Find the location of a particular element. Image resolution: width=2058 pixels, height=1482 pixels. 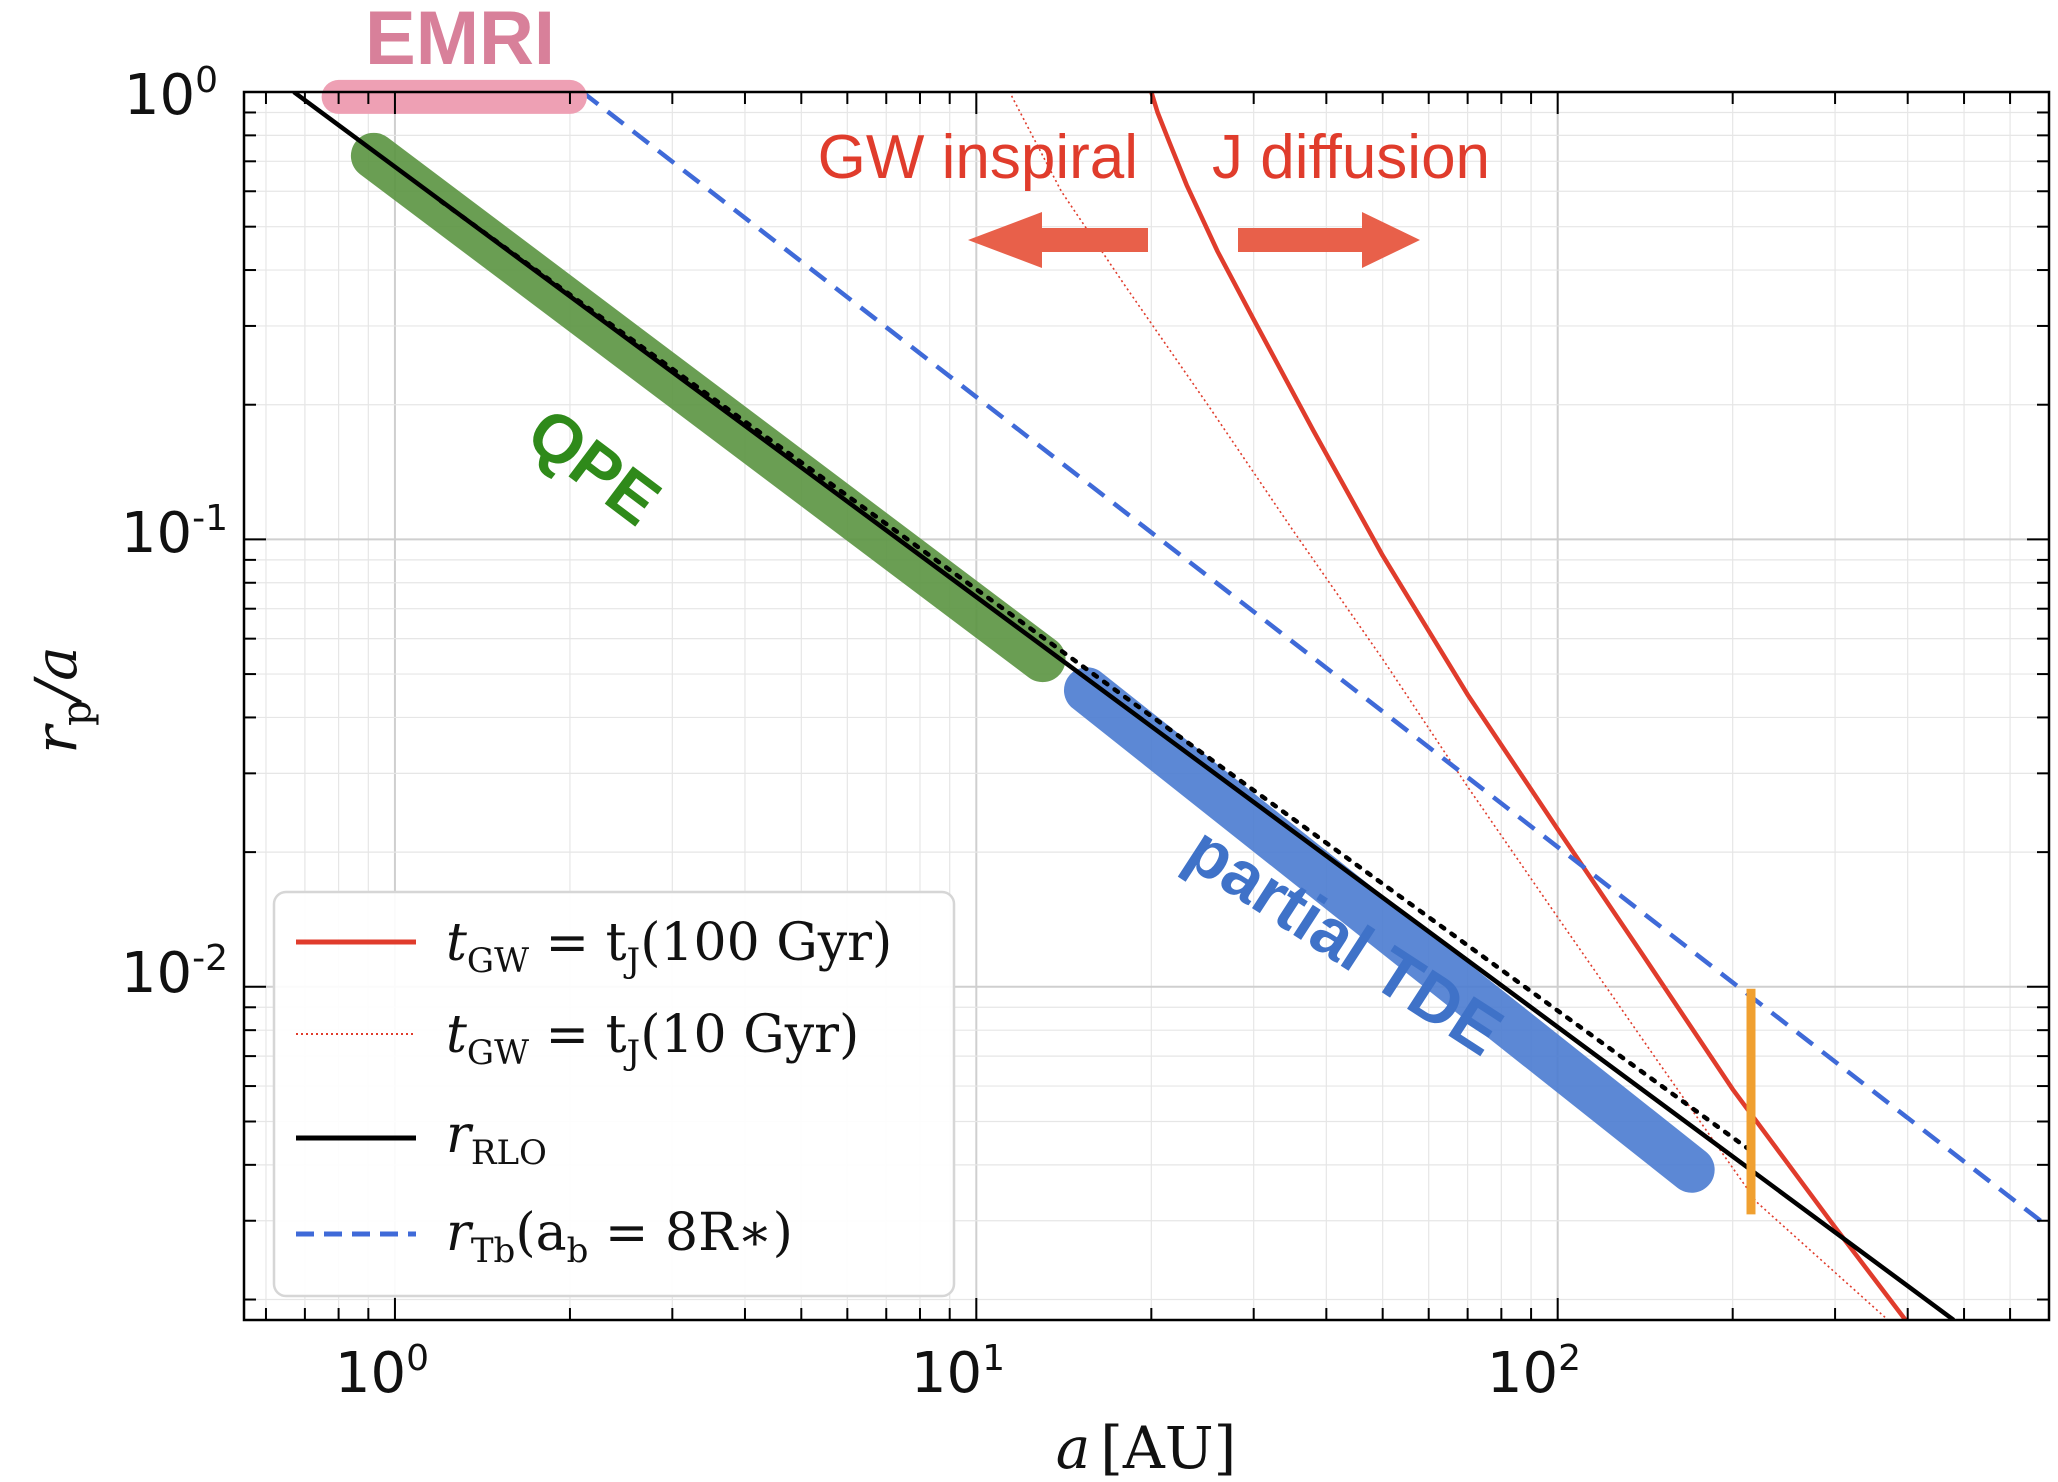

legend-label-rlo: rRLO is located at coordinates (496, 1139).